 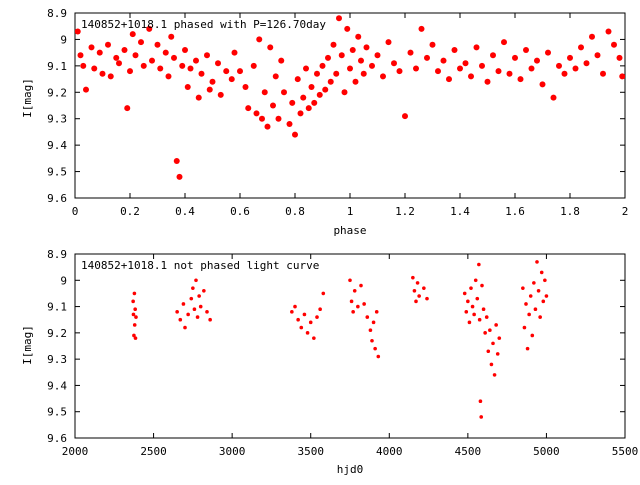 What do you see at coordinates (75, 451) in the screenshot?
I see `x-tick-label: 2000` at bounding box center [75, 451].